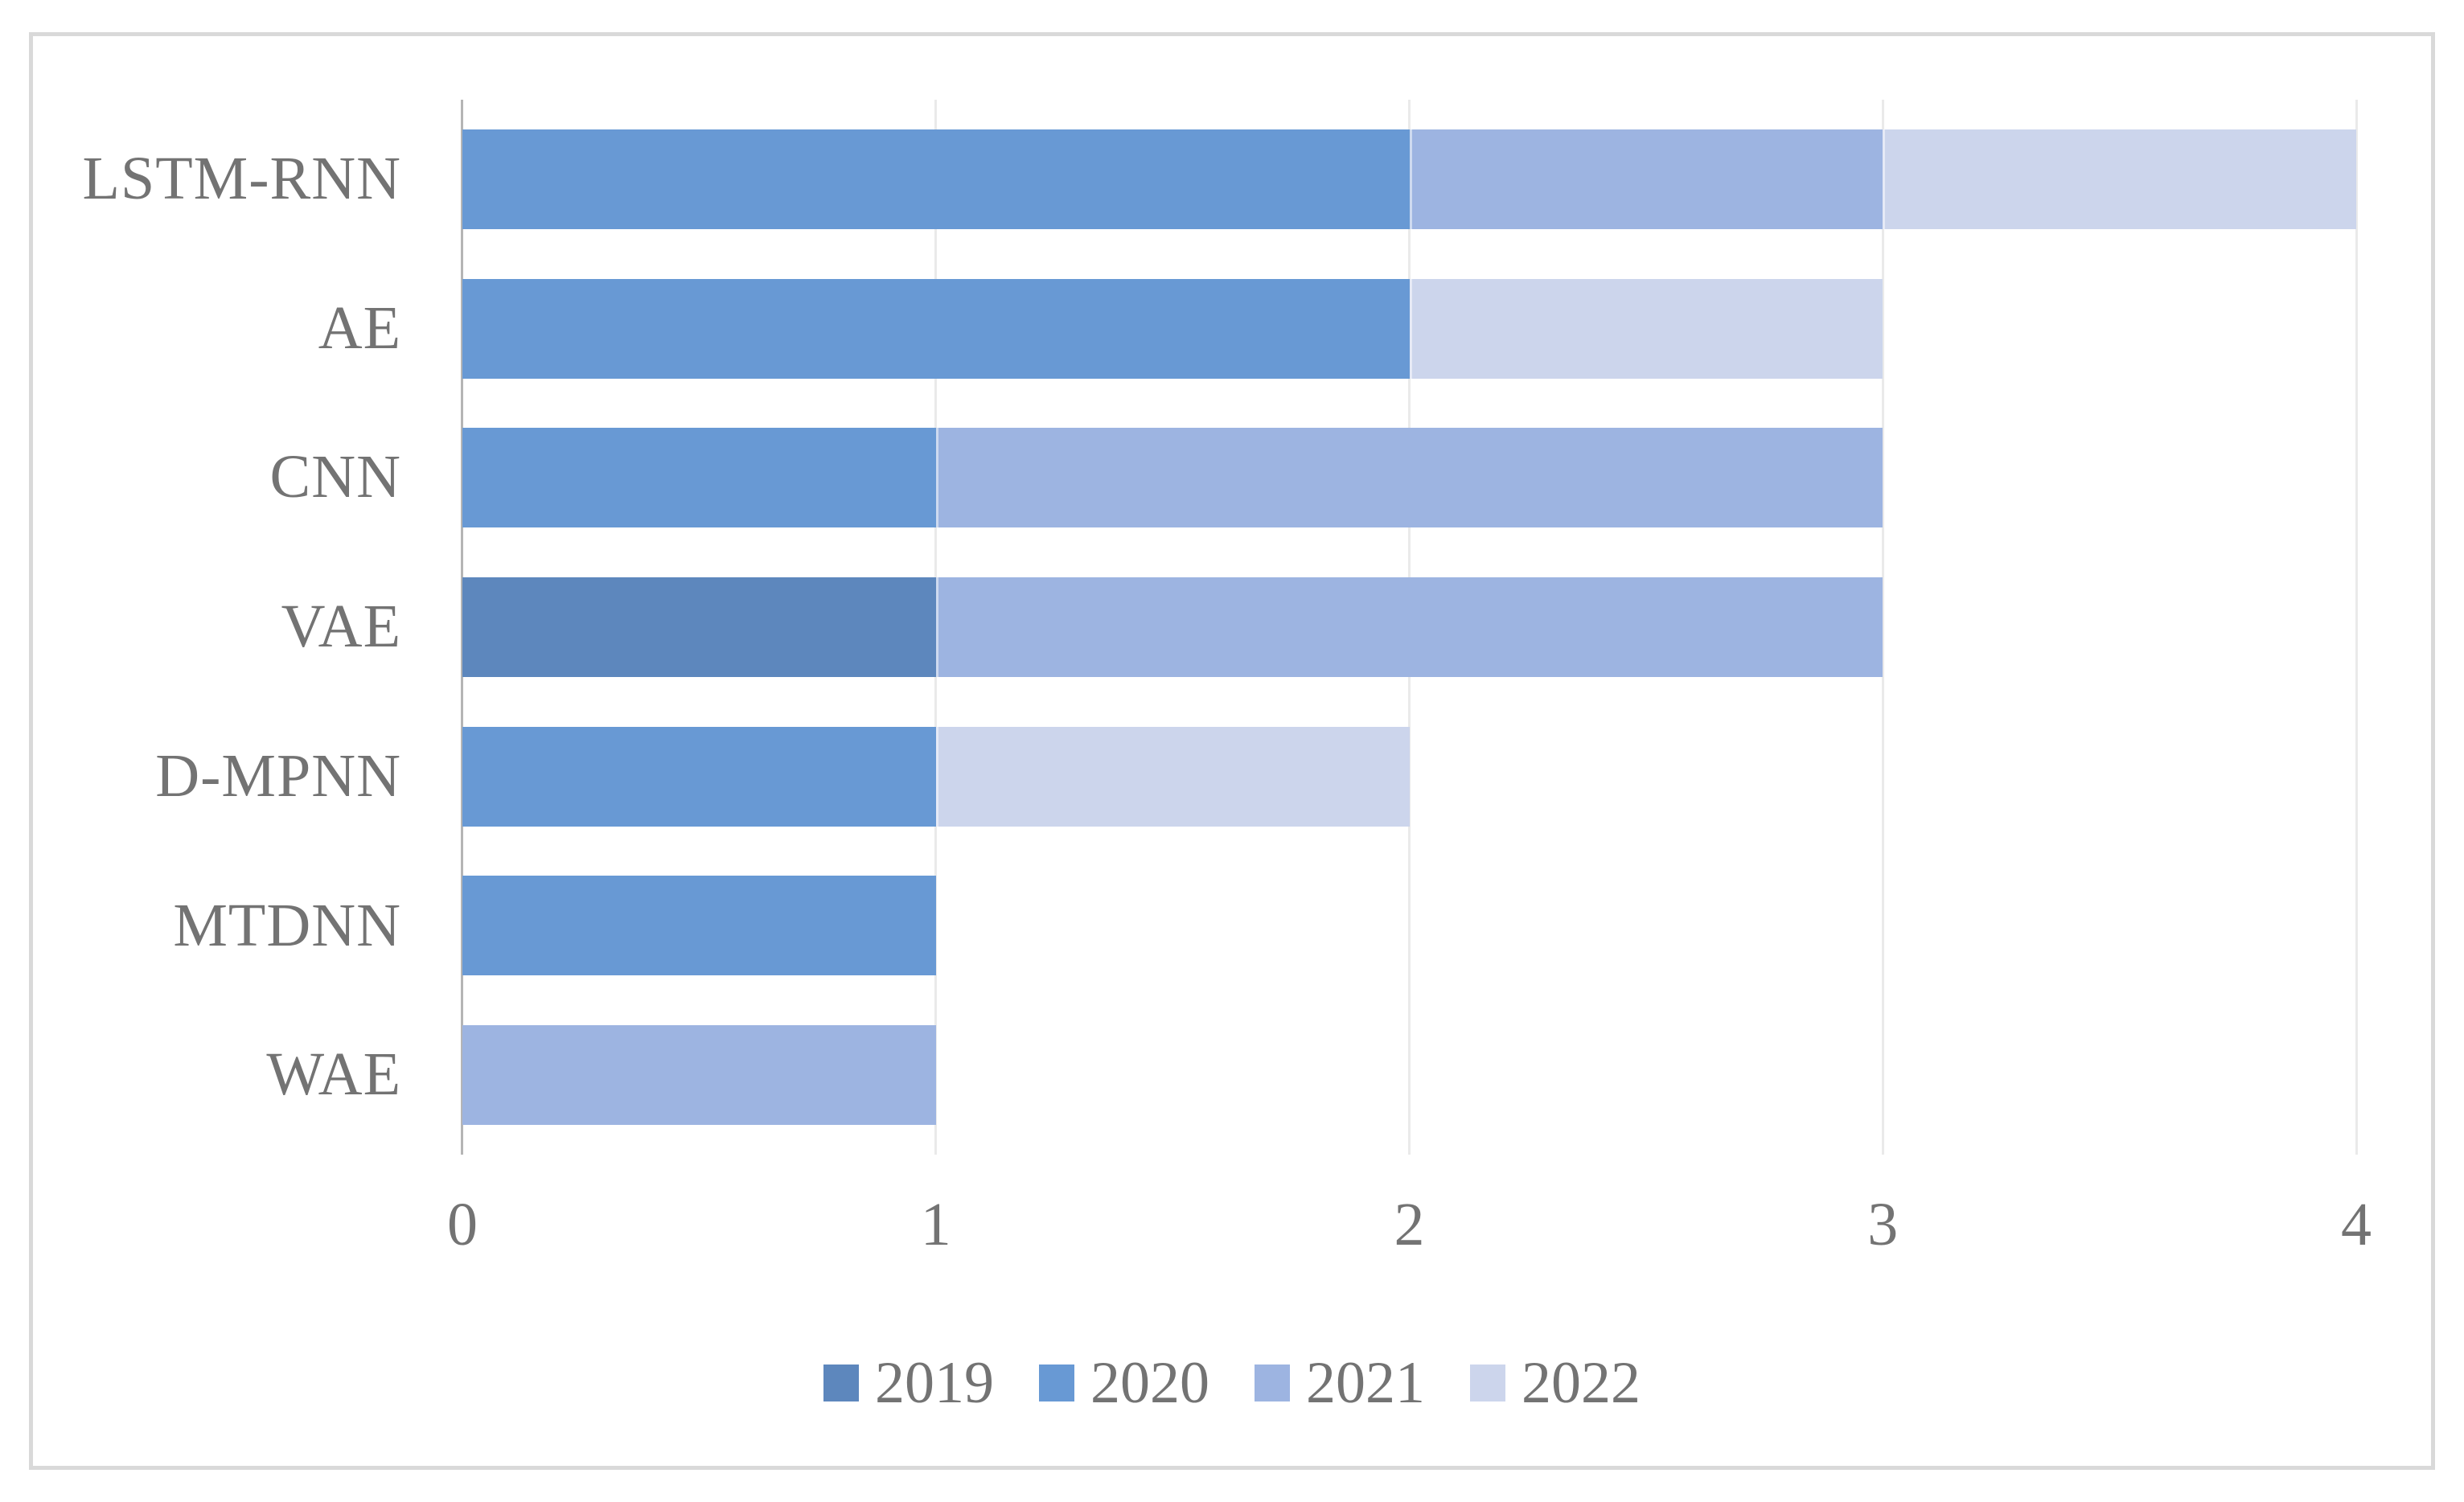  I want to click on legend-label-2019: 2019, so click(934, 1383).